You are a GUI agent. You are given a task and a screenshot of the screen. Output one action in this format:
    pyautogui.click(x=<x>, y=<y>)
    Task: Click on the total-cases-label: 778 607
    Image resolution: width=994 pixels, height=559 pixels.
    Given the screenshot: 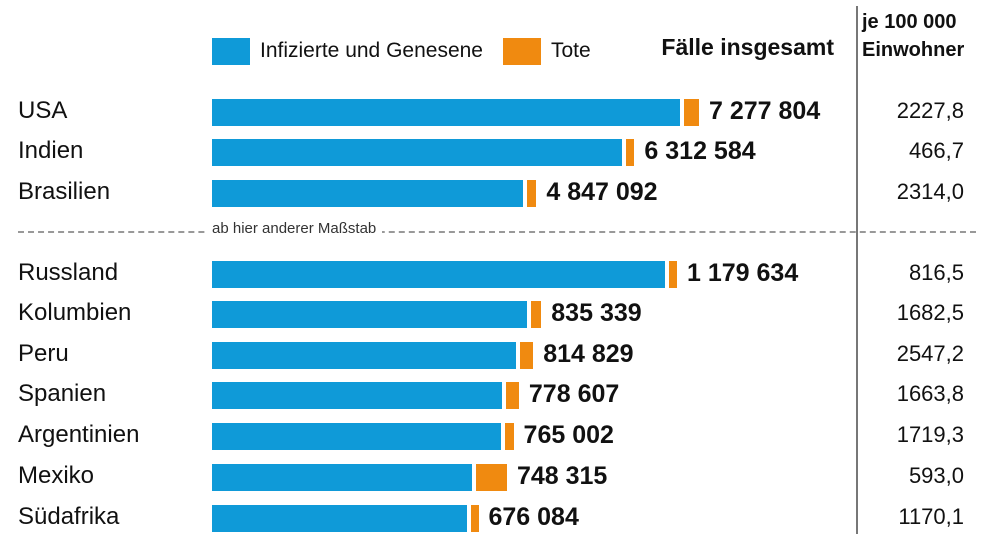 What is the action you would take?
    pyautogui.click(x=574, y=394)
    